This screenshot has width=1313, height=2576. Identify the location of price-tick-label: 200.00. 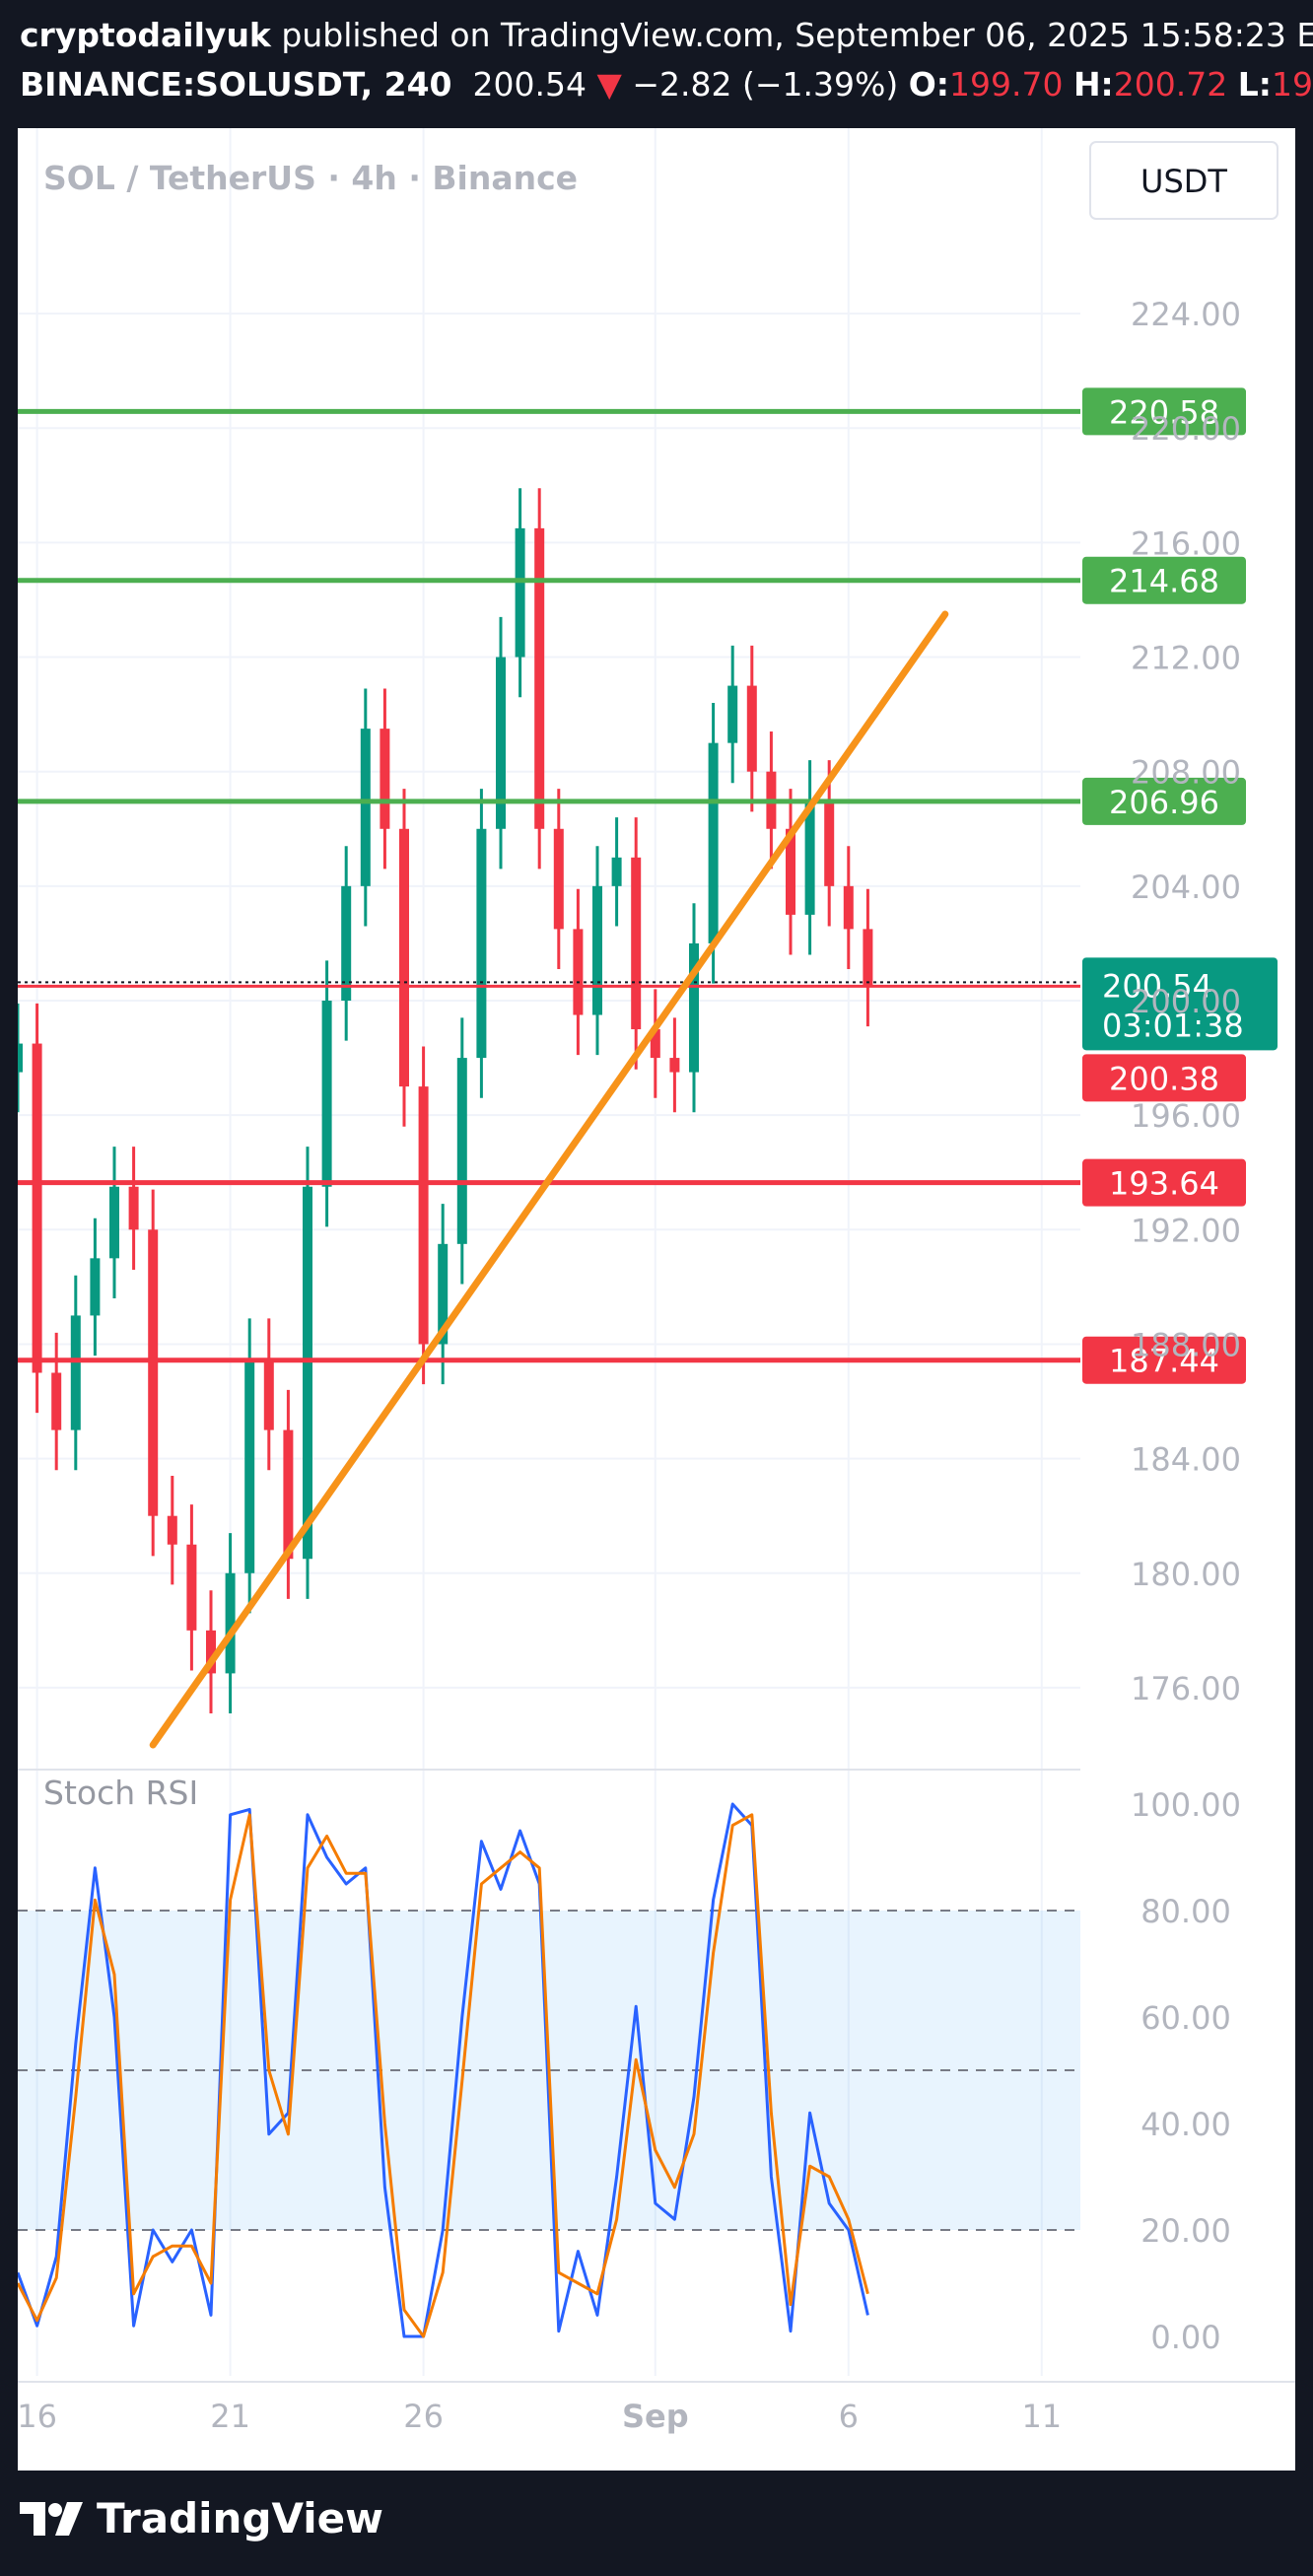
(1186, 1002).